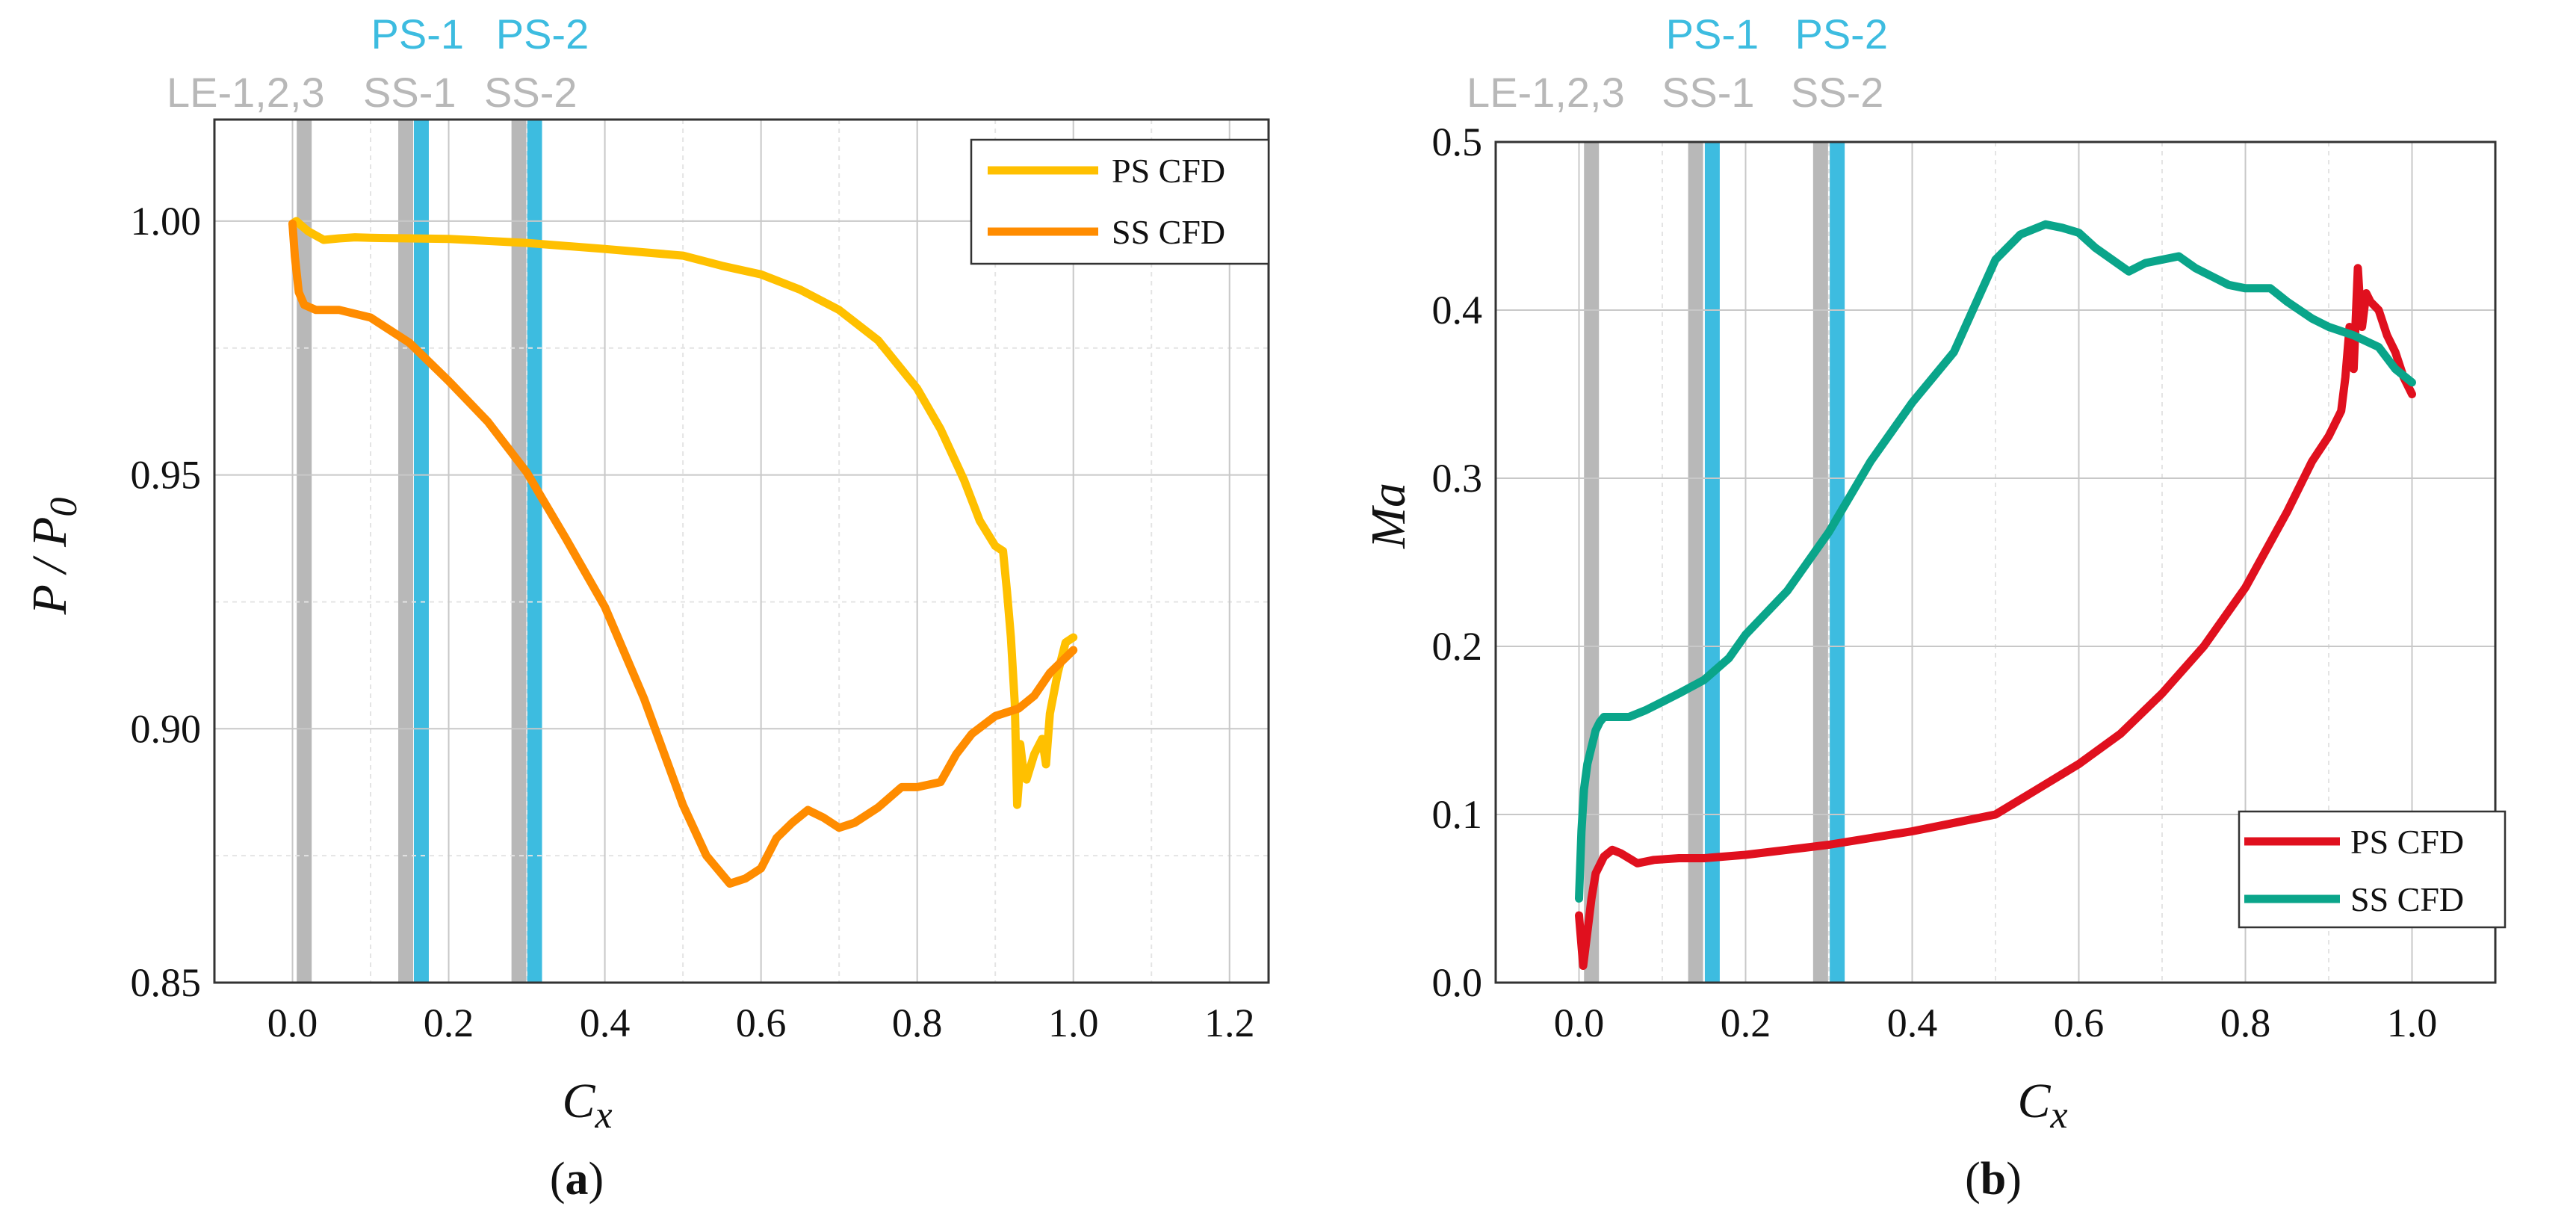  Describe the element at coordinates (2034, 1101) in the screenshot. I see `x-axis-label-main-b: C` at that location.